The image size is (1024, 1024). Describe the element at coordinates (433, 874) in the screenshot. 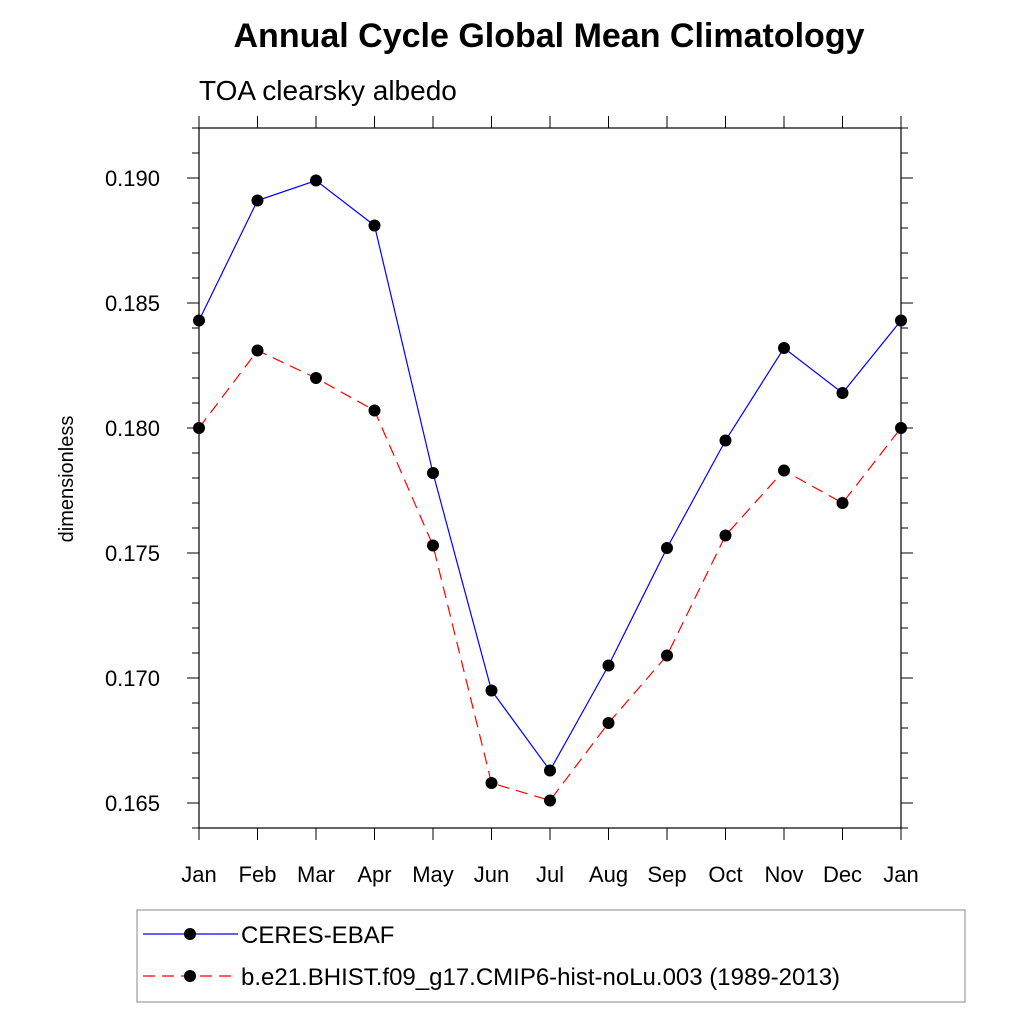

I see `x-tick-label: May` at that location.